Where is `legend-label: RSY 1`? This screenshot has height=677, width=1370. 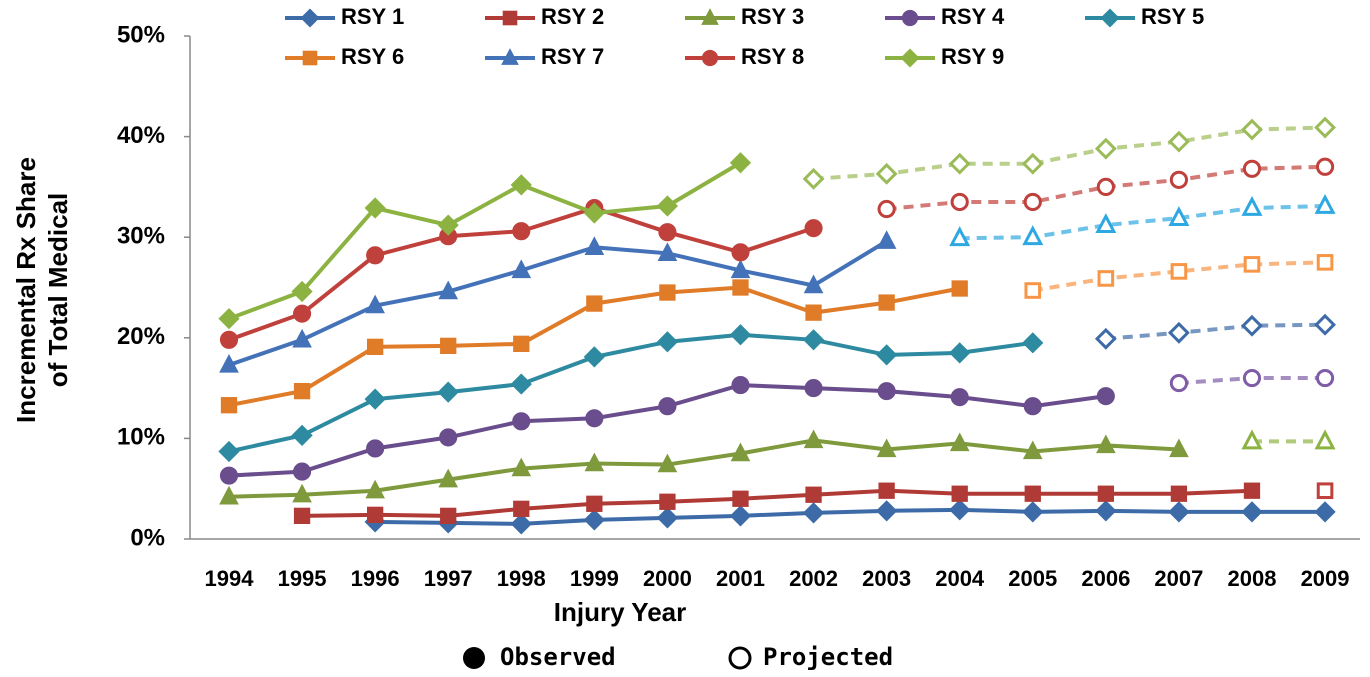 legend-label: RSY 1 is located at coordinates (372, 16).